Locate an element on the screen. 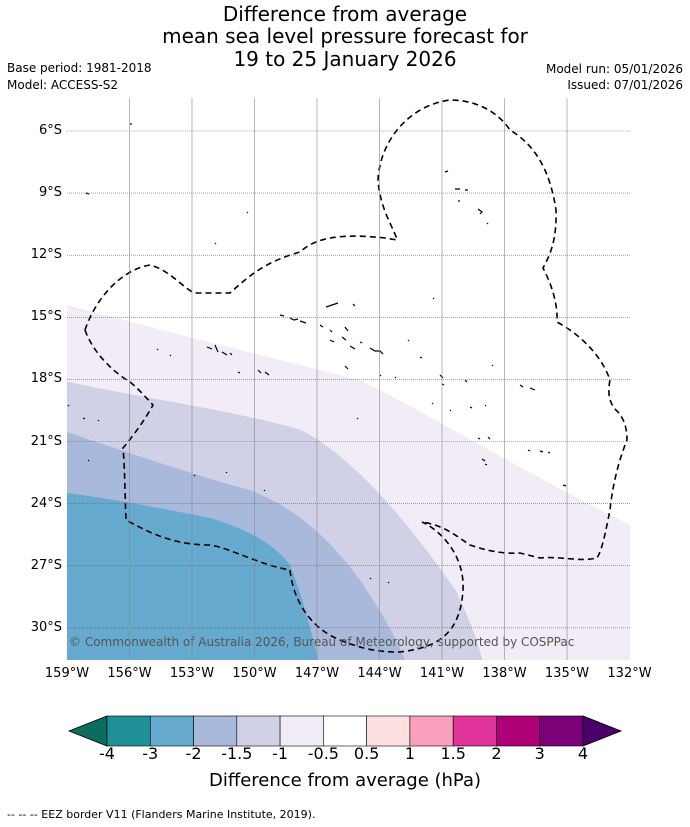  lon-label: 147°W is located at coordinates (317, 673).